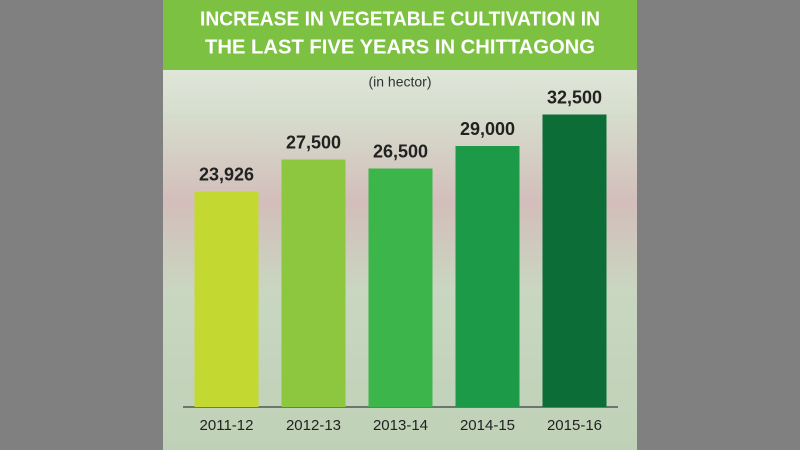 The height and width of the screenshot is (450, 800). I want to click on x-tick-label: 2014-15, so click(487, 425).